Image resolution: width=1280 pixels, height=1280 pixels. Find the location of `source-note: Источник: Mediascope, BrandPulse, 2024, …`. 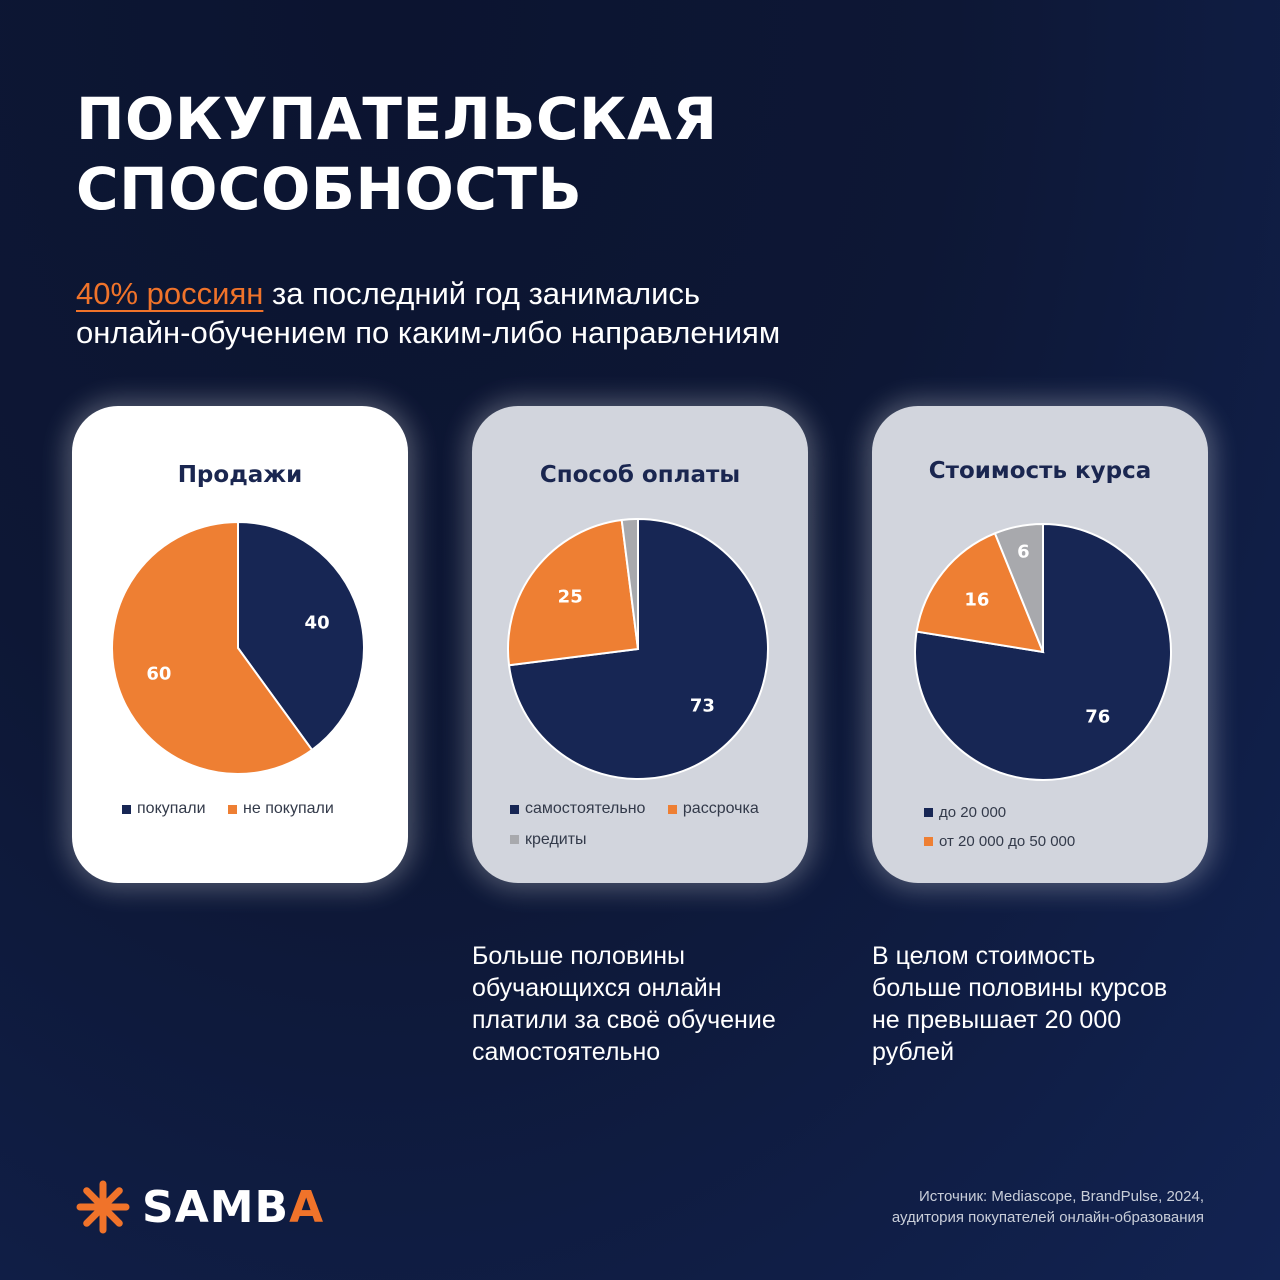

source-note: Источник: Mediascope, BrandPulse, 2024, … is located at coordinates (1048, 1207).